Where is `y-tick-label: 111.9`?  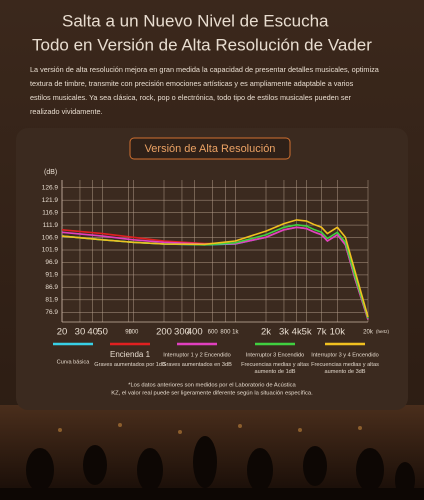
y-tick-label: 111.9 is located at coordinates (51, 225).